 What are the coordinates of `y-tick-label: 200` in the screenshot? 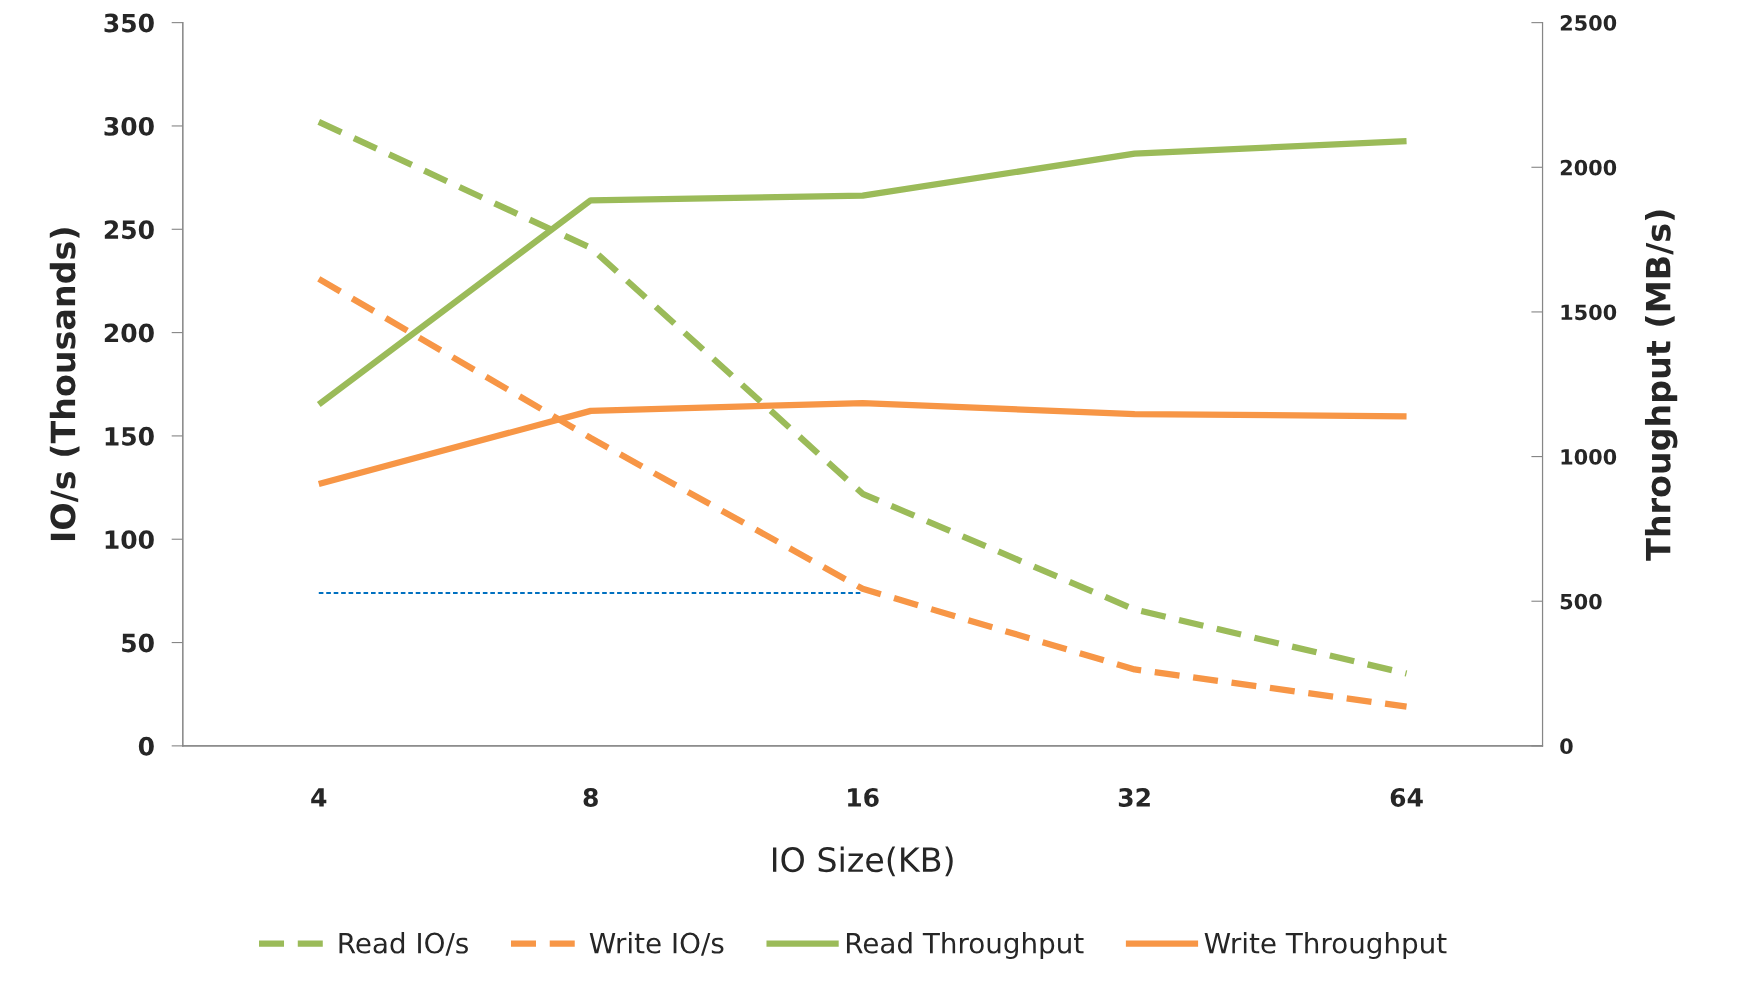 It's located at (129, 333).